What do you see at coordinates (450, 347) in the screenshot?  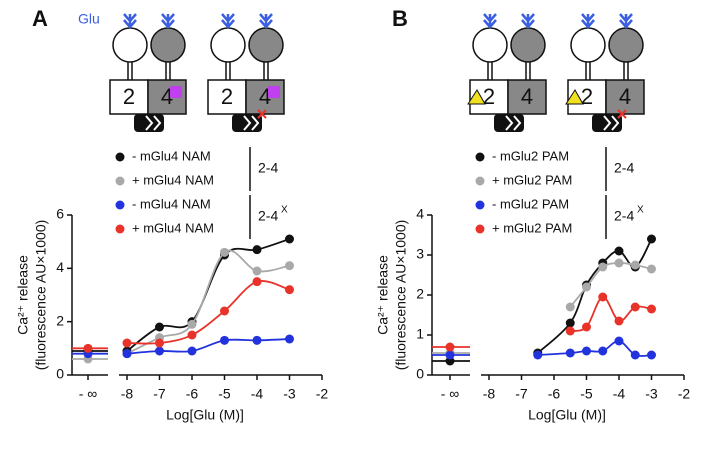 I see `baseline-point` at bounding box center [450, 347].